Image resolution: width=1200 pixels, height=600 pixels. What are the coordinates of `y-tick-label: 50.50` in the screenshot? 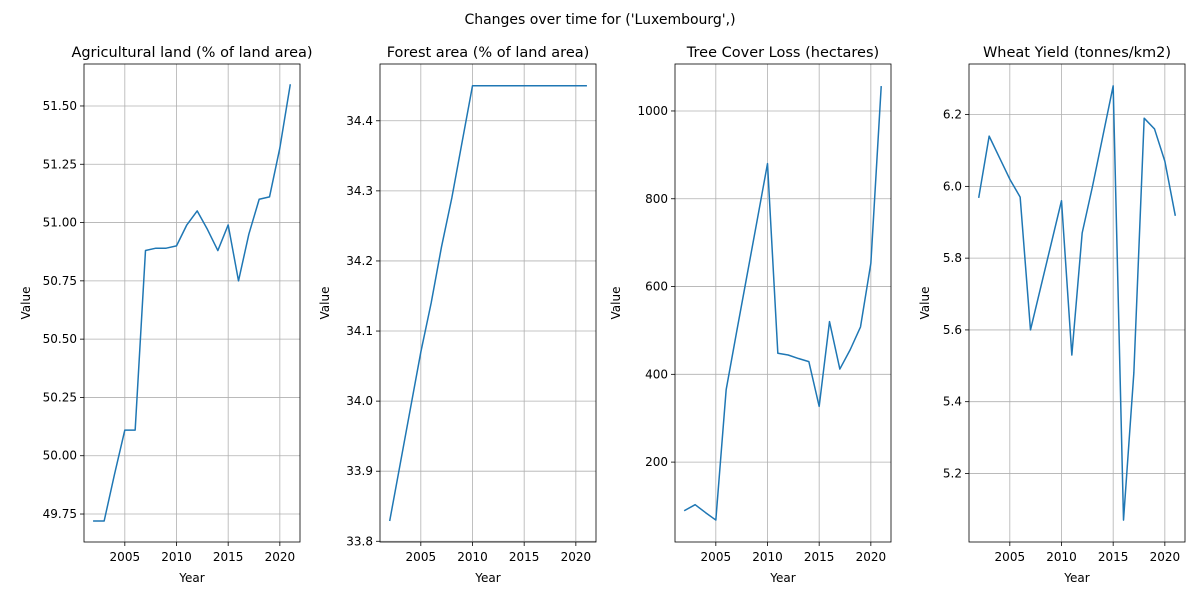 It's located at (60, 339).